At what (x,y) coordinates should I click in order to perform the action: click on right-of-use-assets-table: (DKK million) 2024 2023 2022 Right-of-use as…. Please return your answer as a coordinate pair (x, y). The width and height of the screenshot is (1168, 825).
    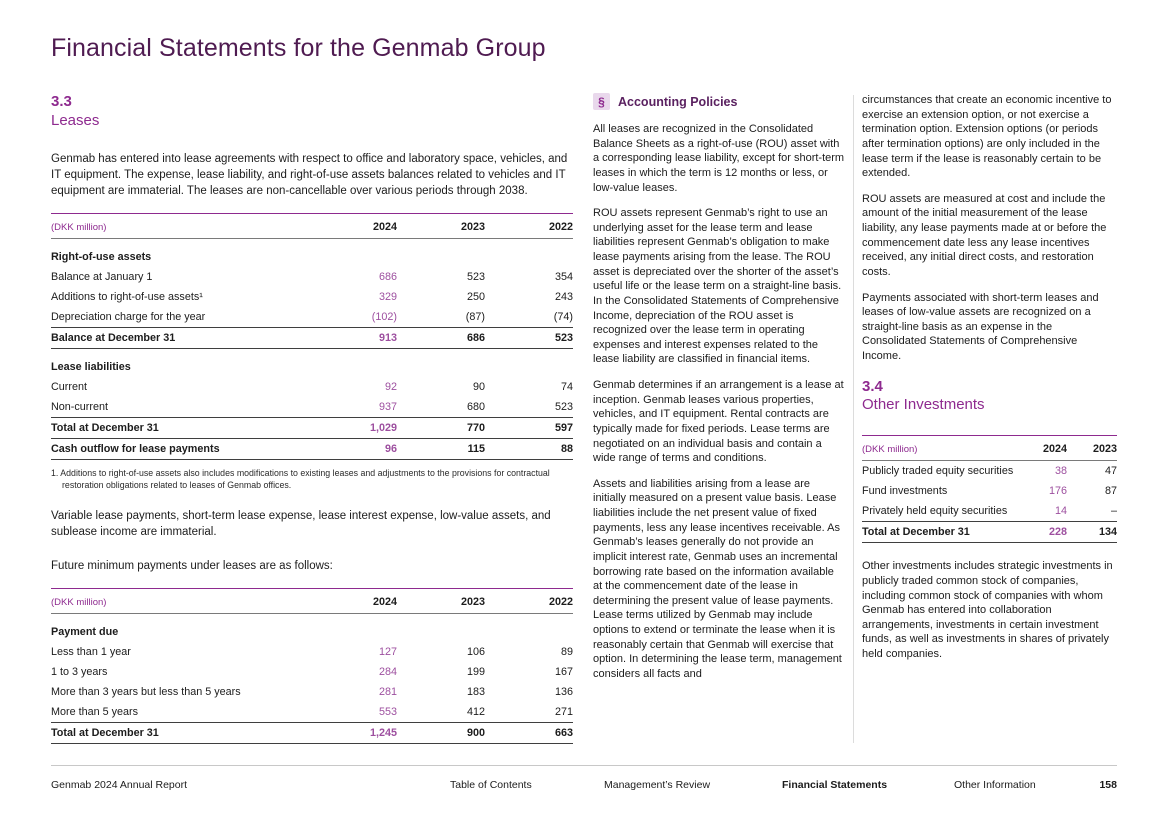
    Looking at the image, I should click on (312, 336).